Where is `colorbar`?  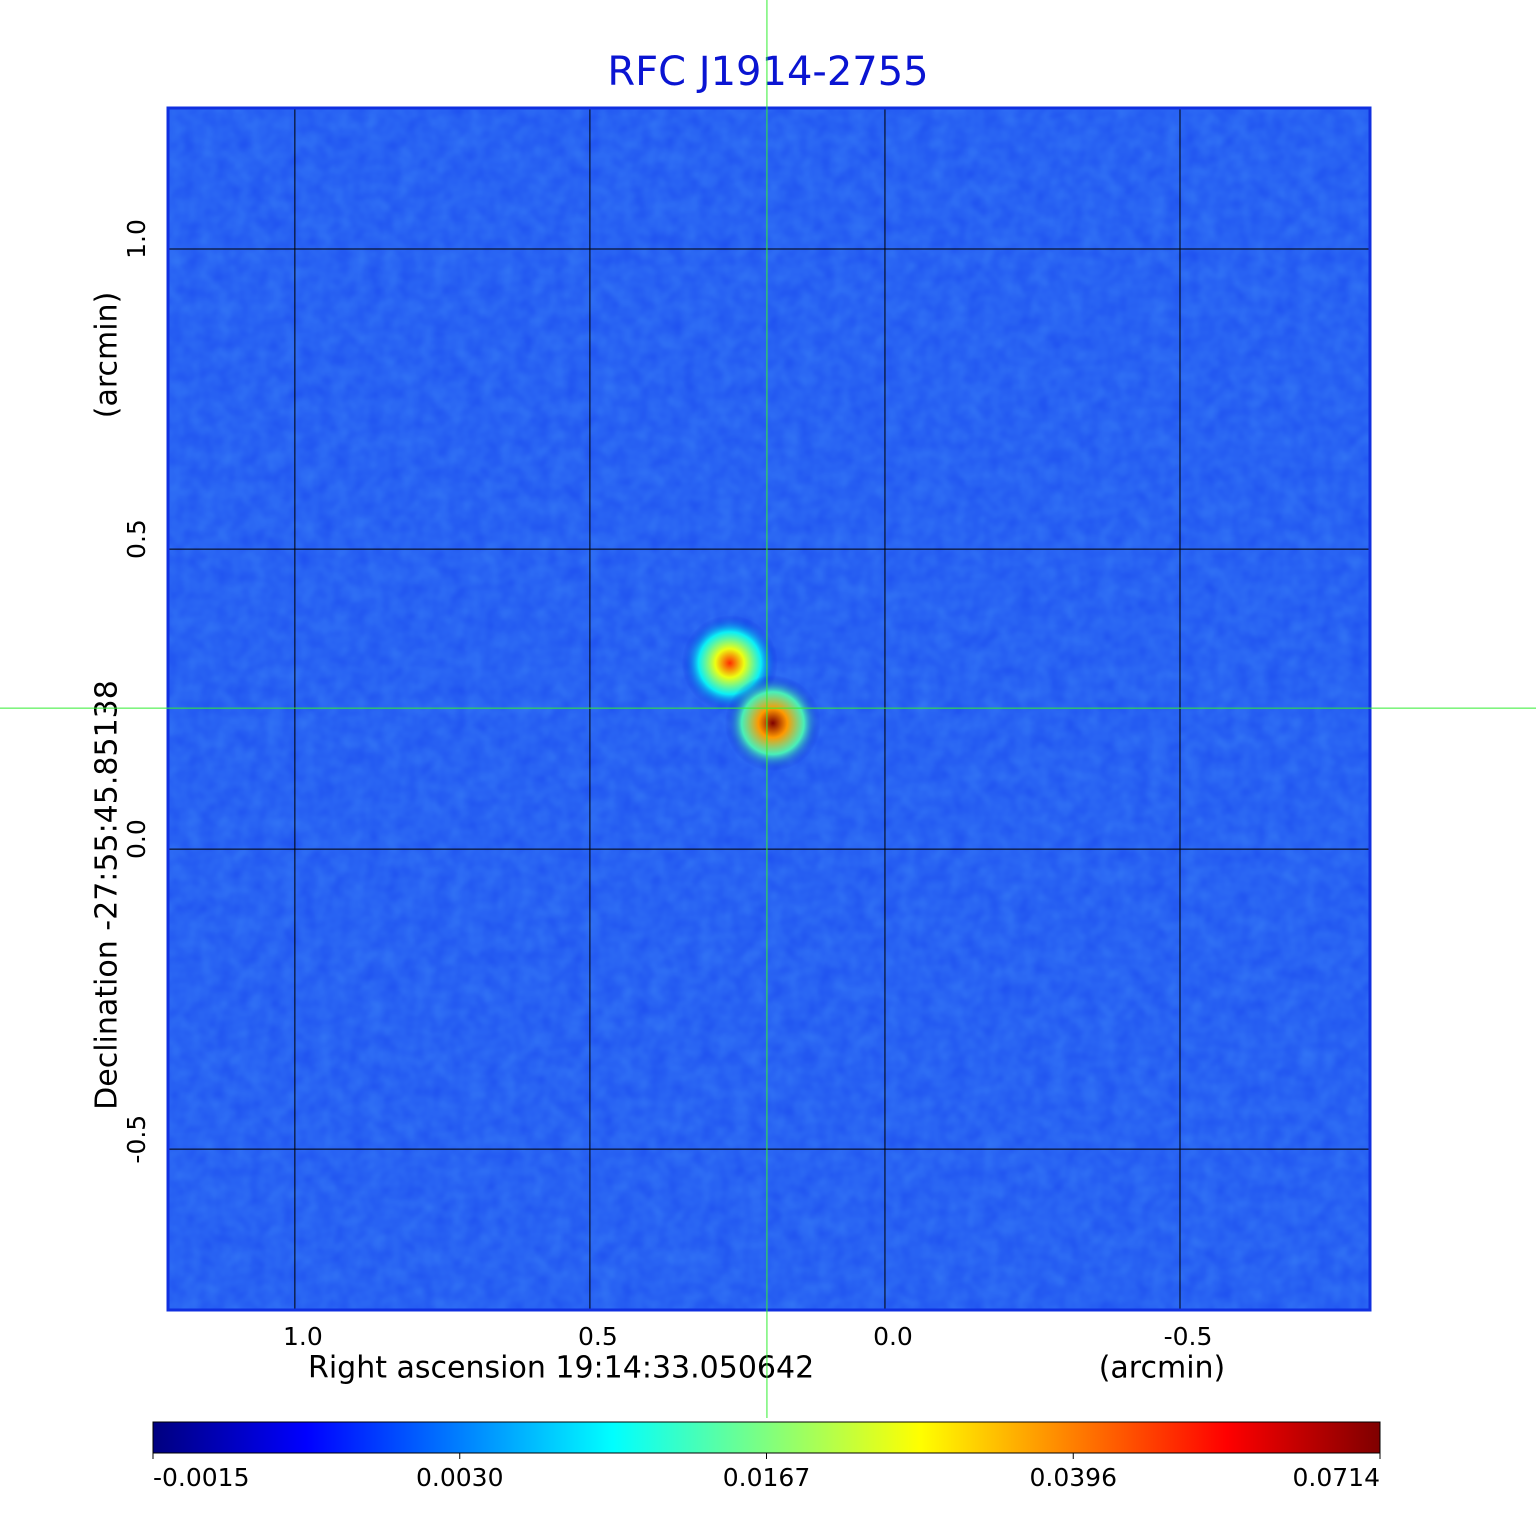 colorbar is located at coordinates (766, 1437).